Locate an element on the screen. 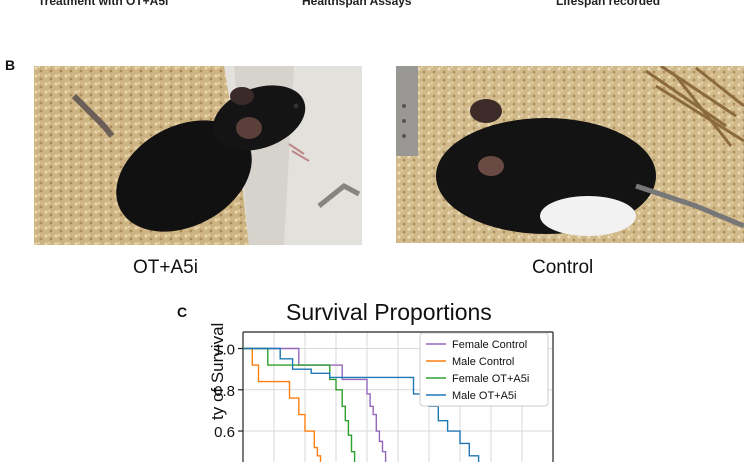  y-tick-label: 0.6 is located at coordinates (224, 432).